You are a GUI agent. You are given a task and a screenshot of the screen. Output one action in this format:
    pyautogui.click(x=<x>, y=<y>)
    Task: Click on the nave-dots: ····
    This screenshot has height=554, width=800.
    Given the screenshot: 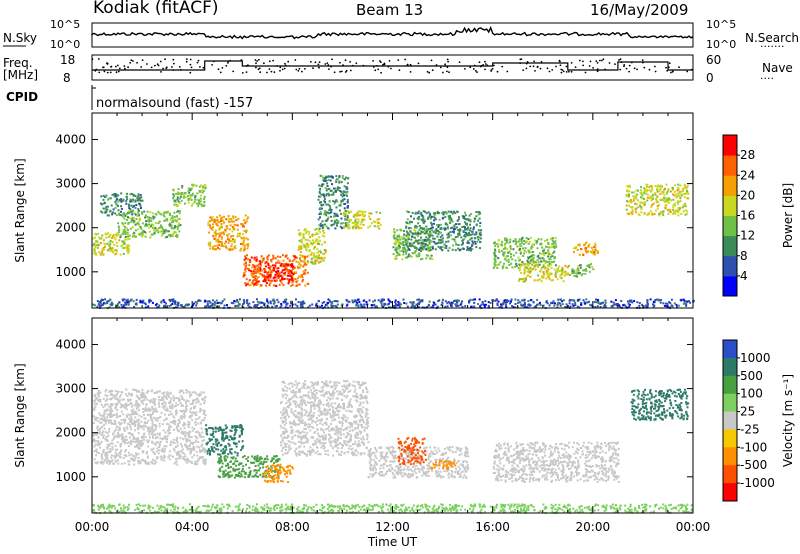 What is the action you would take?
    pyautogui.click(x=767, y=78)
    